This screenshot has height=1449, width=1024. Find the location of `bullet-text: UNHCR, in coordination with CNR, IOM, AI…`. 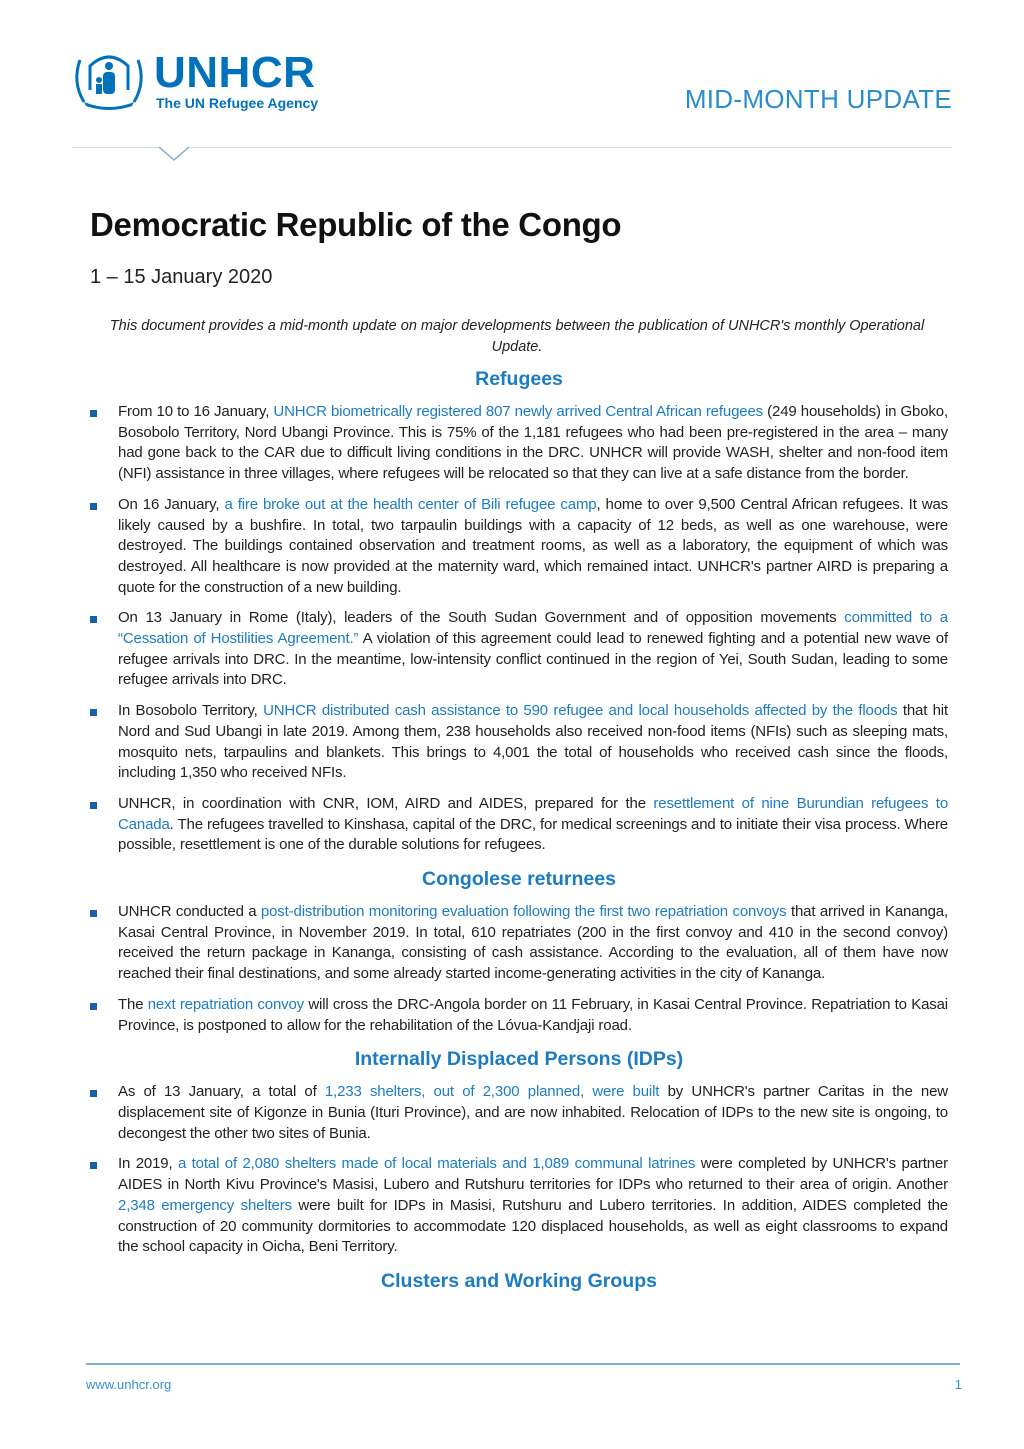

bullet-text: UNHCR, in coordination with CNR, IOM, AI… is located at coordinates (386, 803).